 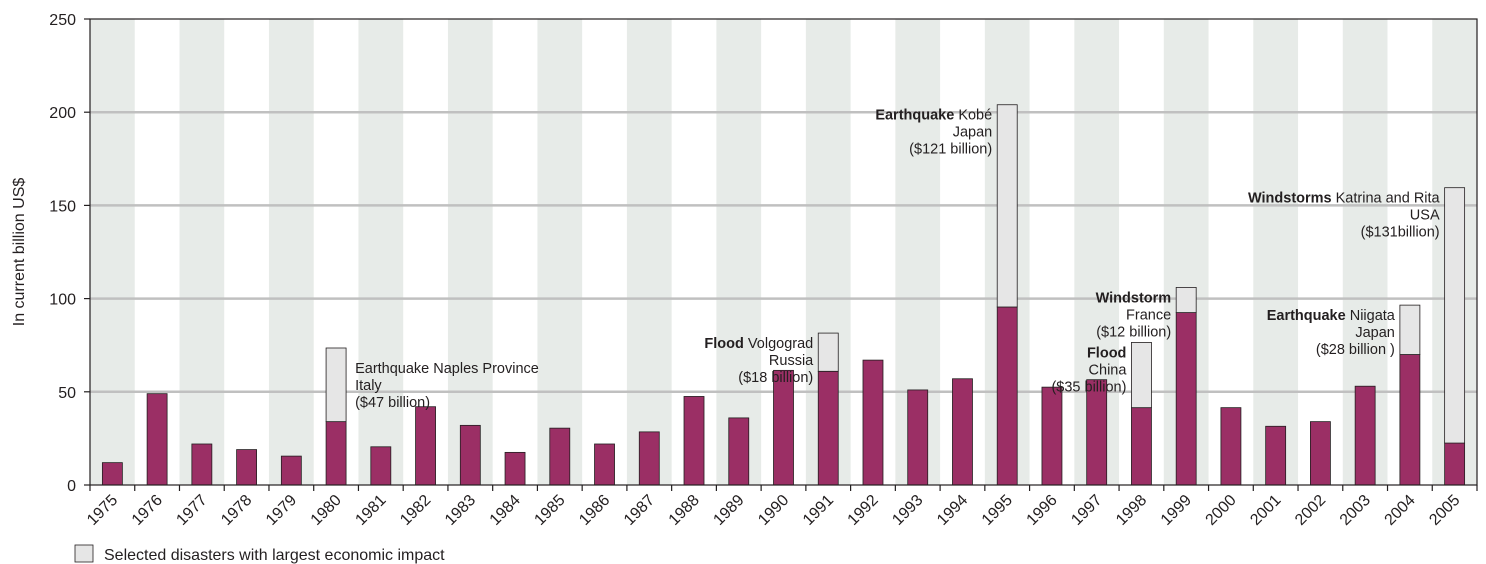 What do you see at coordinates (594, 510) in the screenshot?
I see `x-tick-label: 1986` at bounding box center [594, 510].